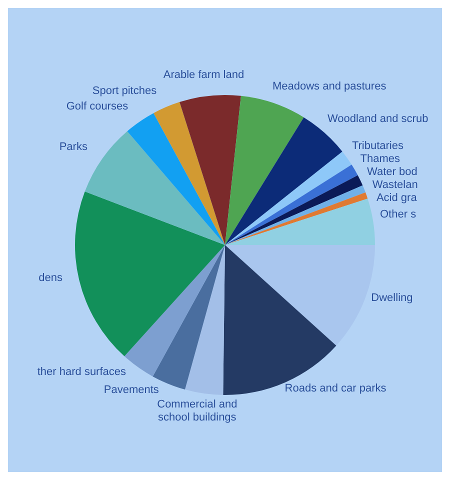 Image resolution: width=450 pixels, height=480 pixels. I want to click on slice-label: Sport pitches, so click(125, 90).